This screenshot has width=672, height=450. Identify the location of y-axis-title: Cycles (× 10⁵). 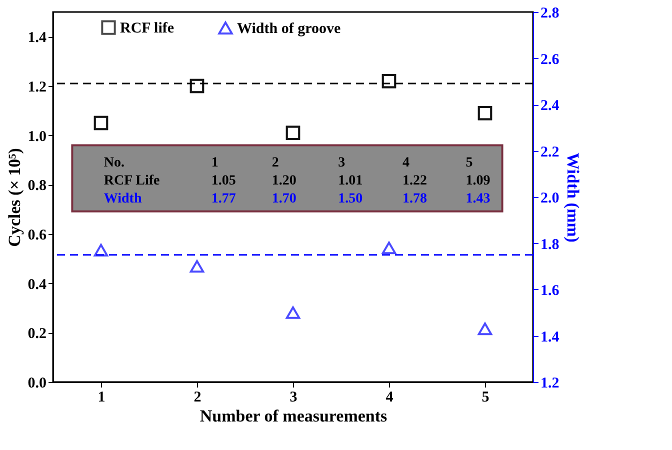
(14, 197).